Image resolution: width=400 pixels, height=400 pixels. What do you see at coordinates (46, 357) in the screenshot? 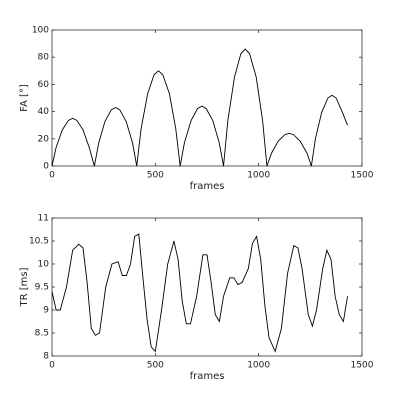
I see `y-tick-label: 8` at bounding box center [46, 357].